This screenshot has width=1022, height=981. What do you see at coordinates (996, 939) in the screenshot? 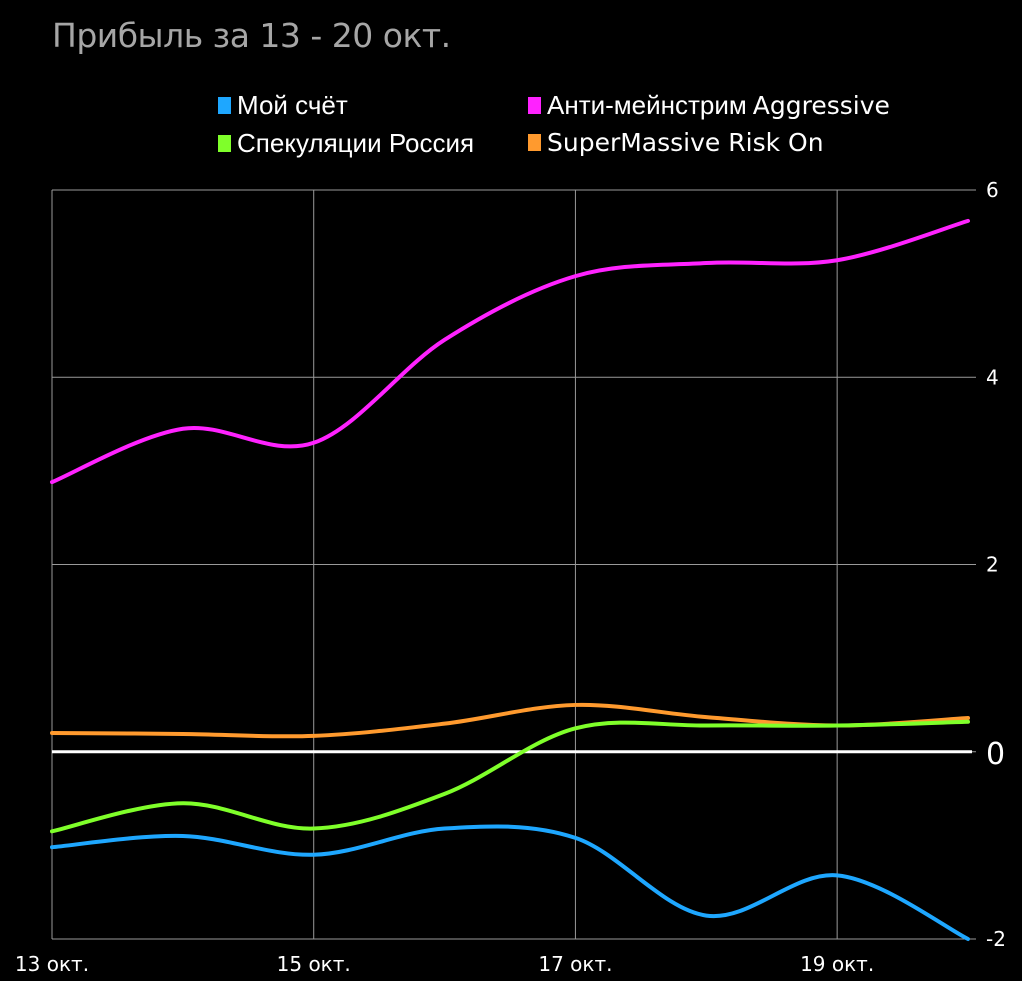
I see `y-tick-label-0: -2` at bounding box center [996, 939].